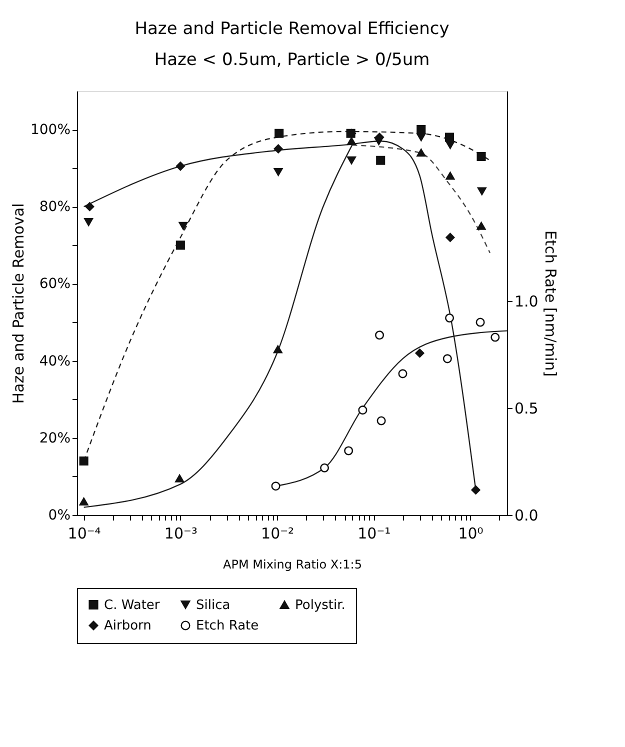 This screenshot has width=625, height=747. Describe the element at coordinates (50, 130) in the screenshot. I see `y-tick-label: 100%` at that location.